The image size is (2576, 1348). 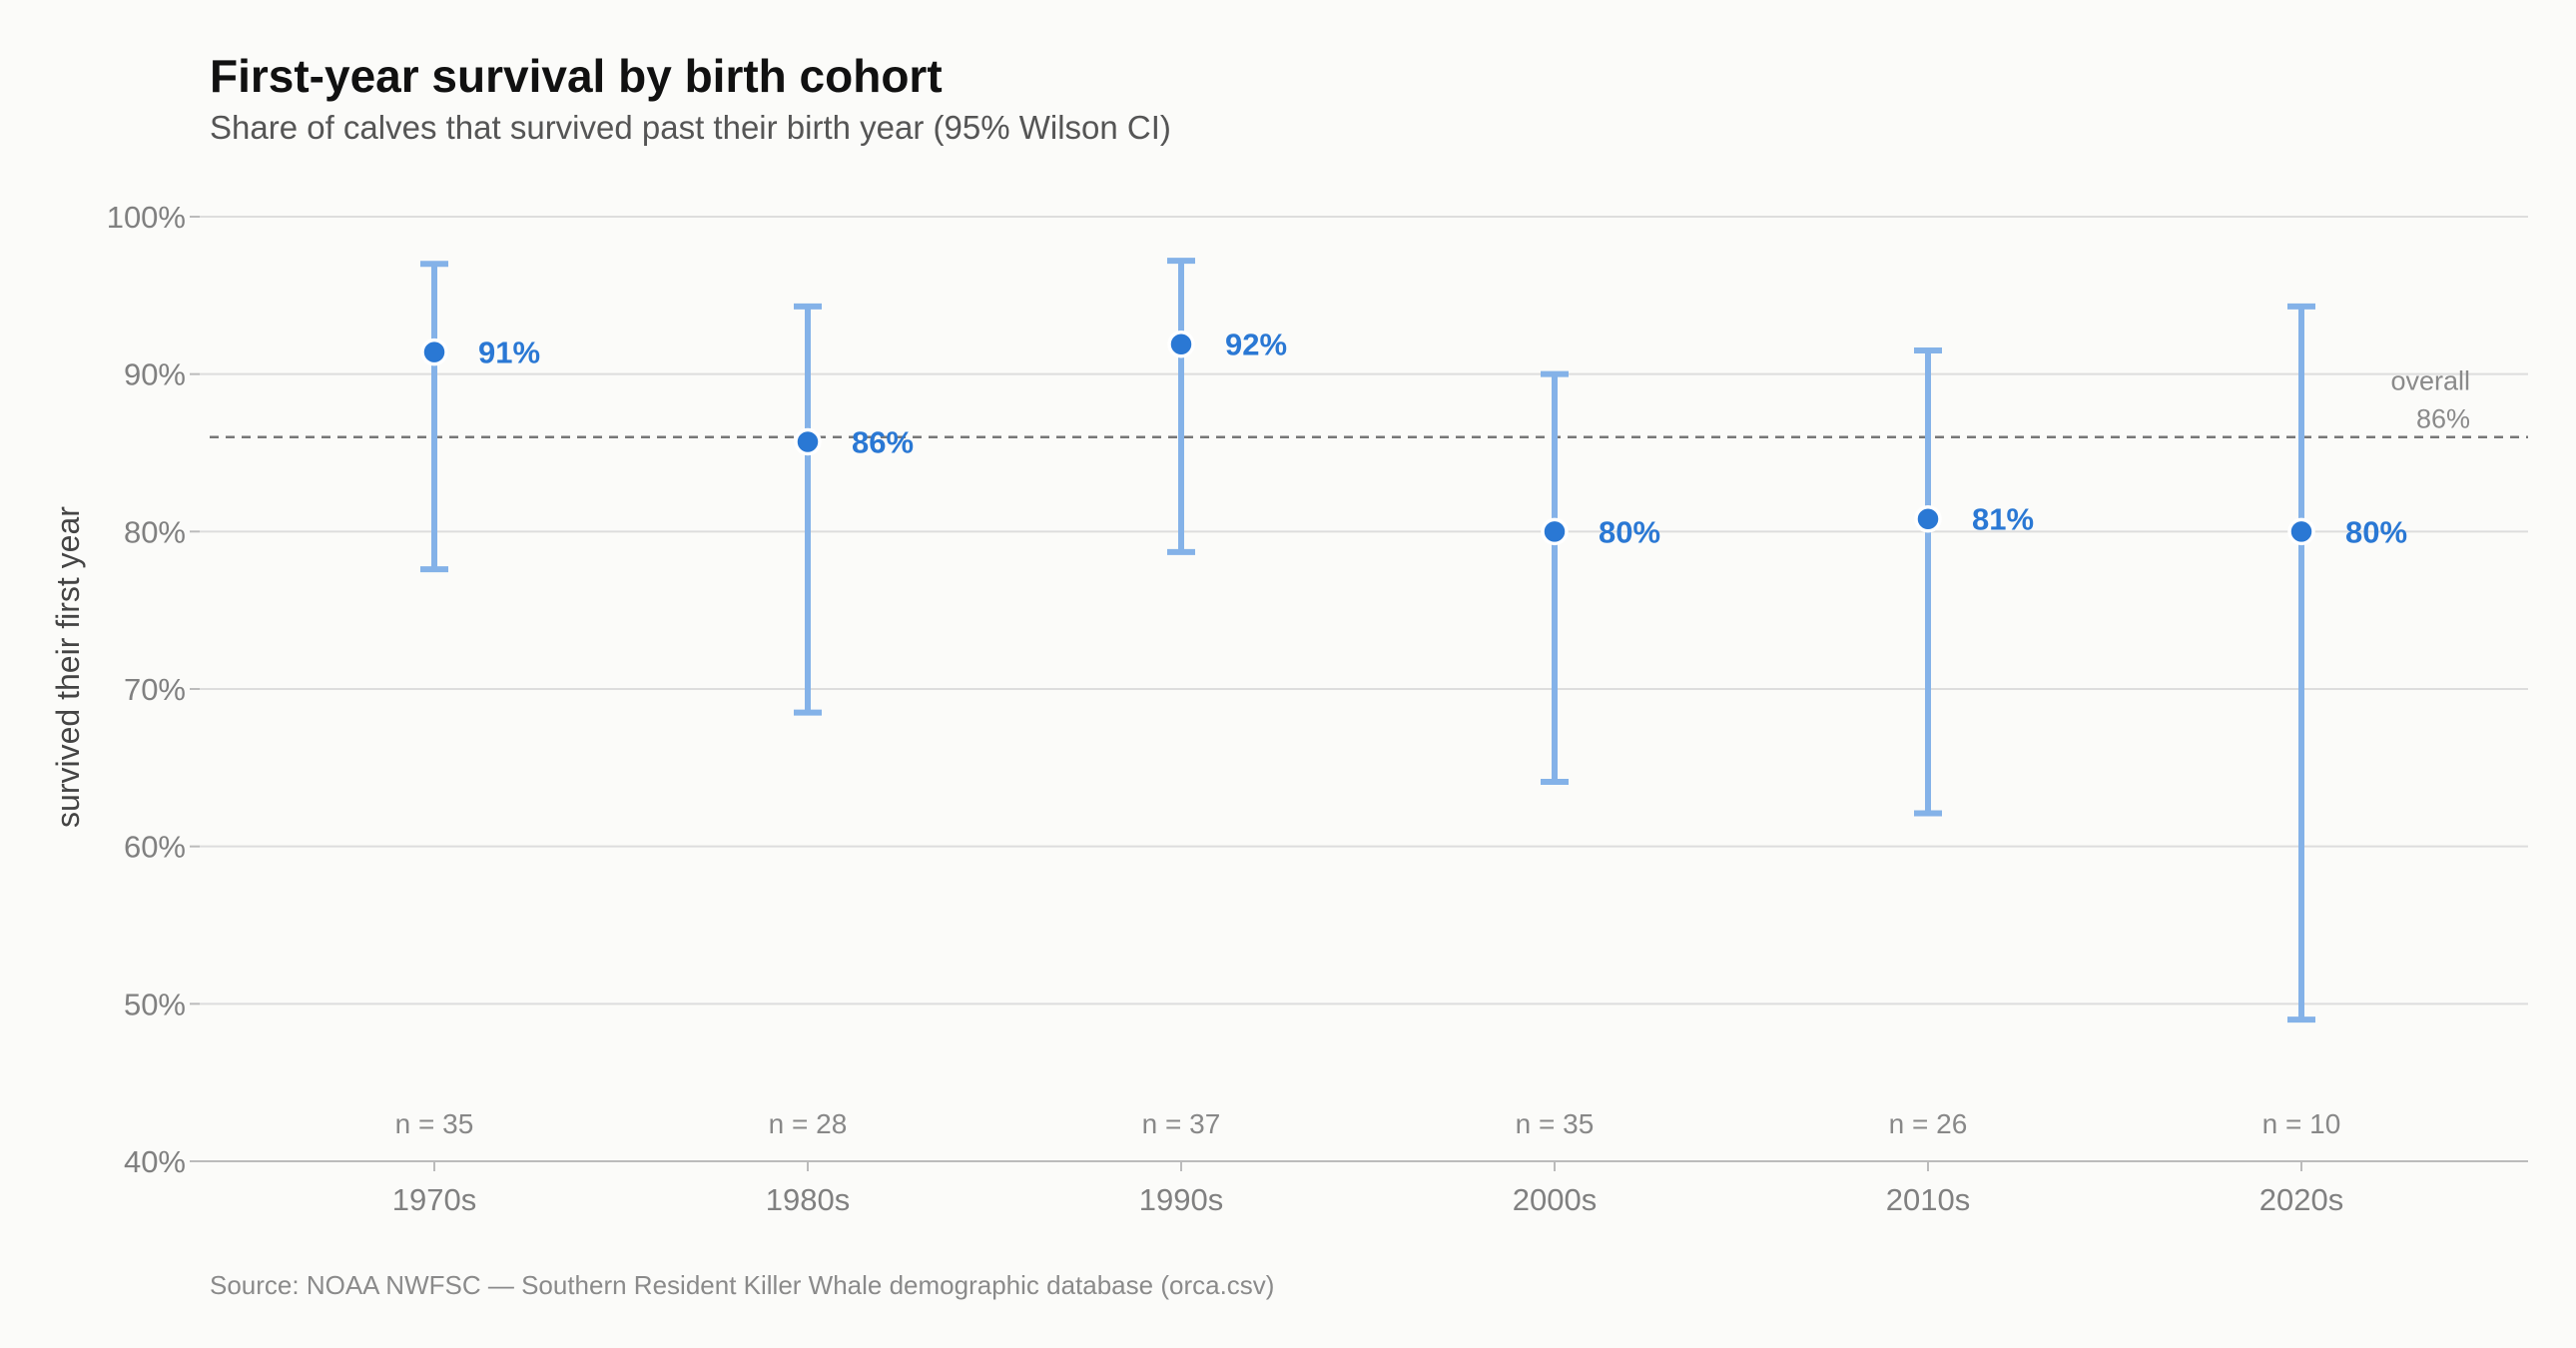 What do you see at coordinates (1928, 1200) in the screenshot?
I see `x-tick-label: 2010s` at bounding box center [1928, 1200].